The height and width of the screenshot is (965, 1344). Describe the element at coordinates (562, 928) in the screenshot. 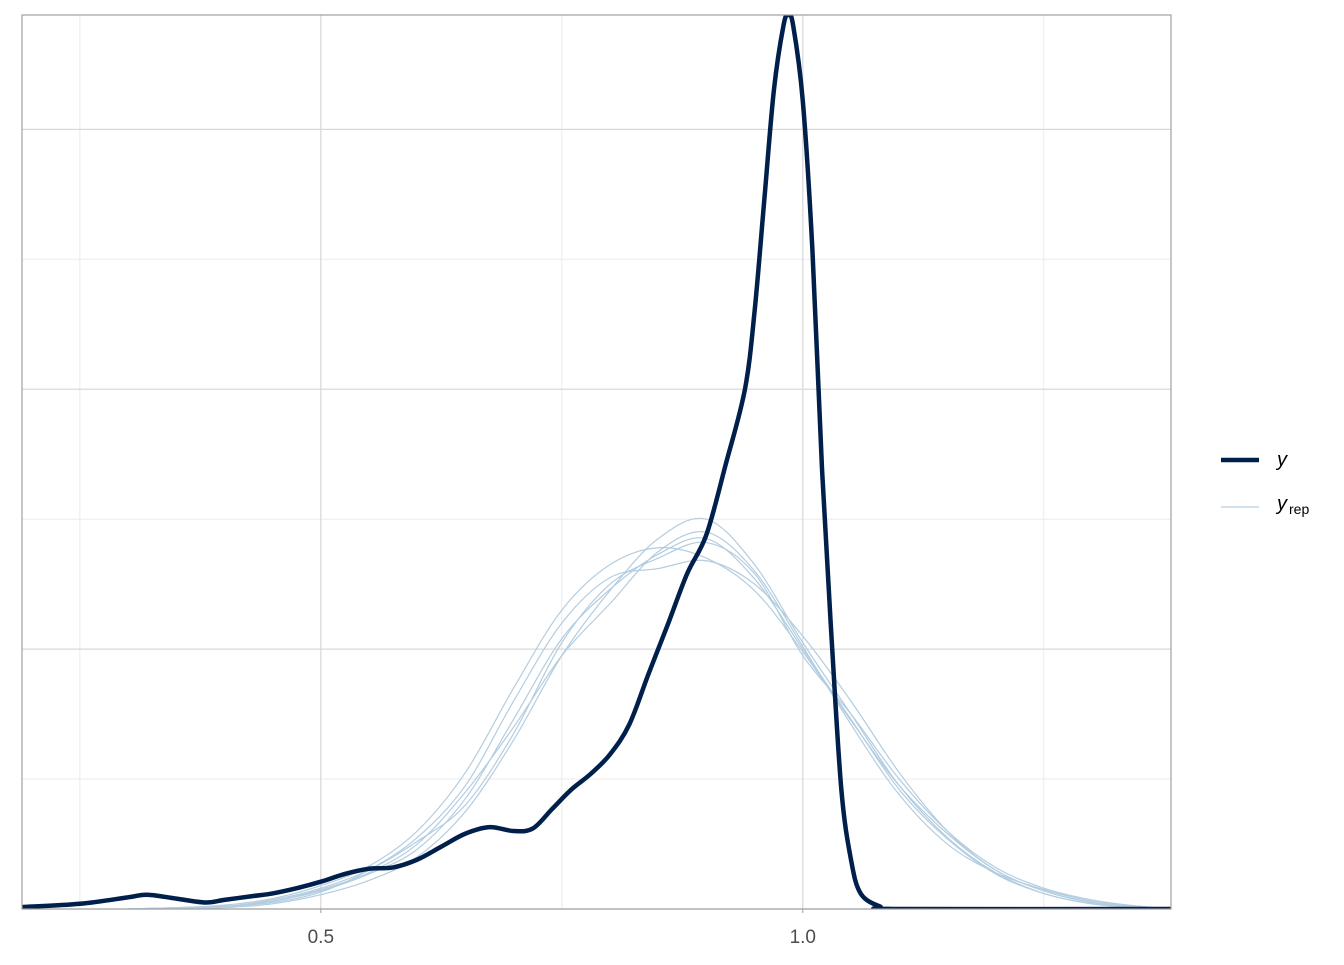

I see `x-axis: 0.5 1.0` at that location.